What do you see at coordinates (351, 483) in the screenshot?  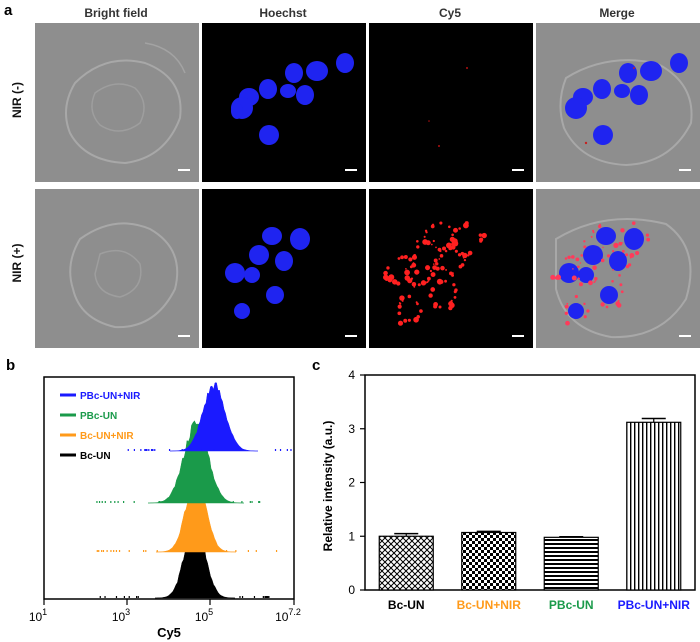 I see `y-tick-label: 2` at bounding box center [351, 483].